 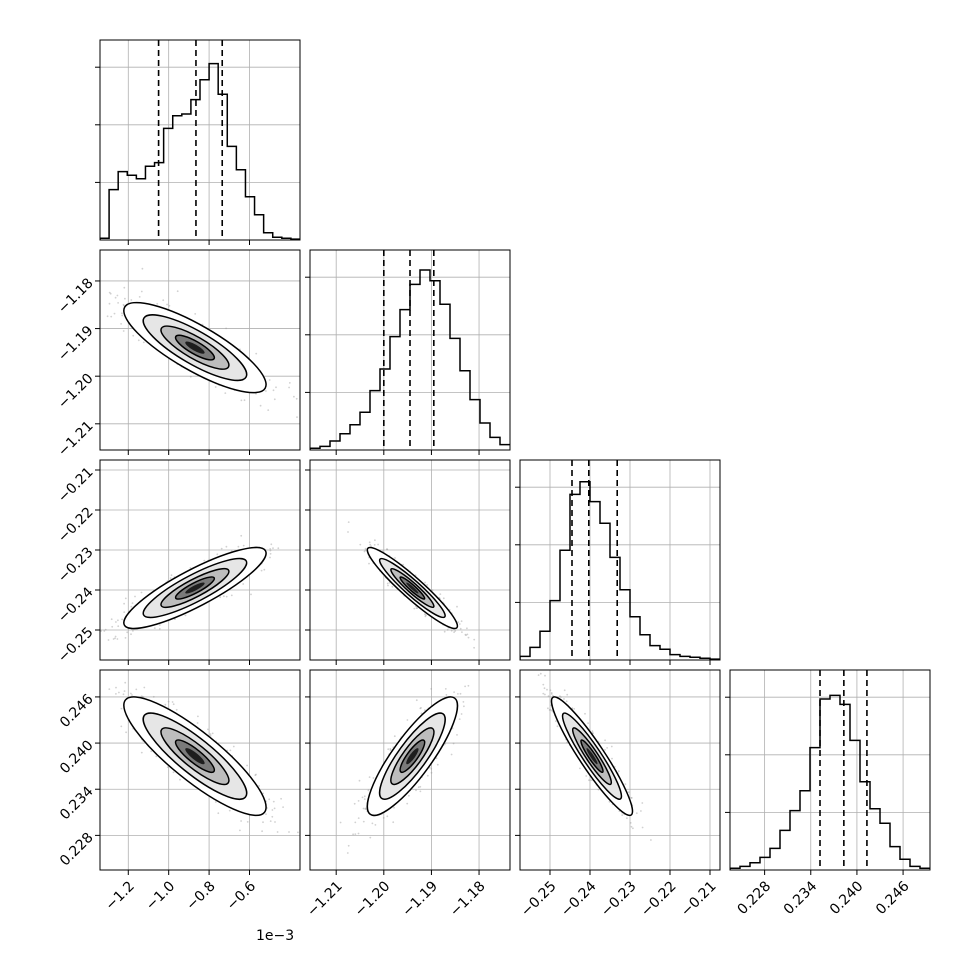 I want to click on y-tick-label: 0.234, so click(x=77, y=804).